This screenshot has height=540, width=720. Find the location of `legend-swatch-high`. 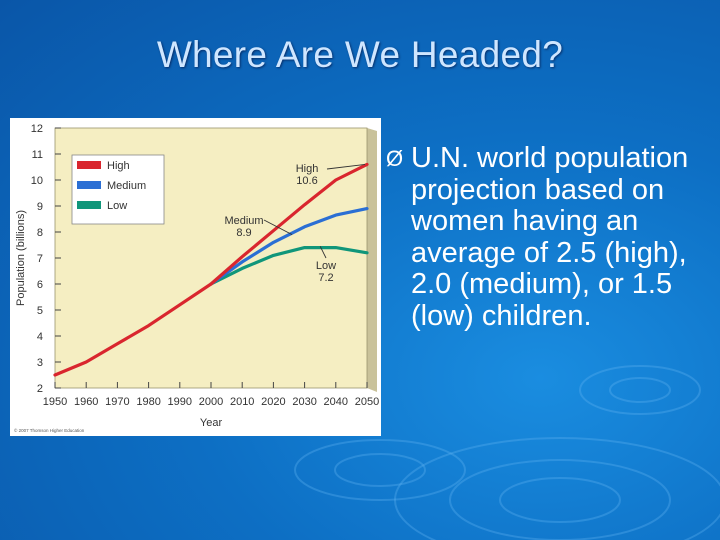

legend-swatch-high is located at coordinates (89, 165).